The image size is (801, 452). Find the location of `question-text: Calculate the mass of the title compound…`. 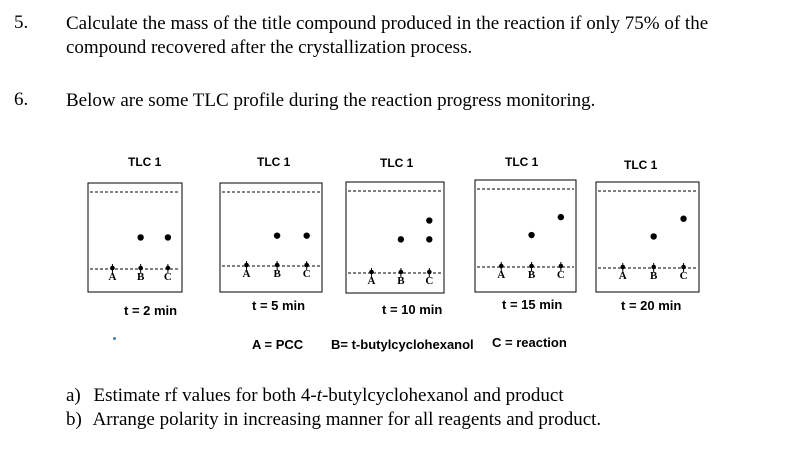

question-text: Calculate the mass of the title compound… is located at coordinates (387, 36).